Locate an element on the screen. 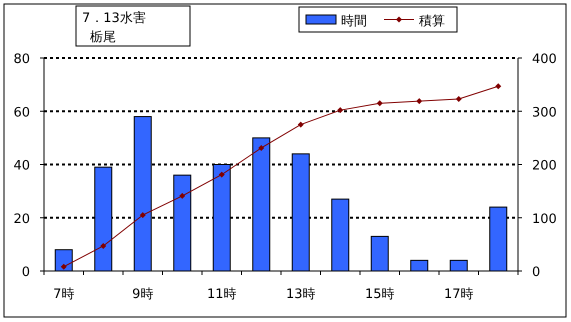 The image size is (571, 322). y2-tick-label: 200 is located at coordinates (544, 166).